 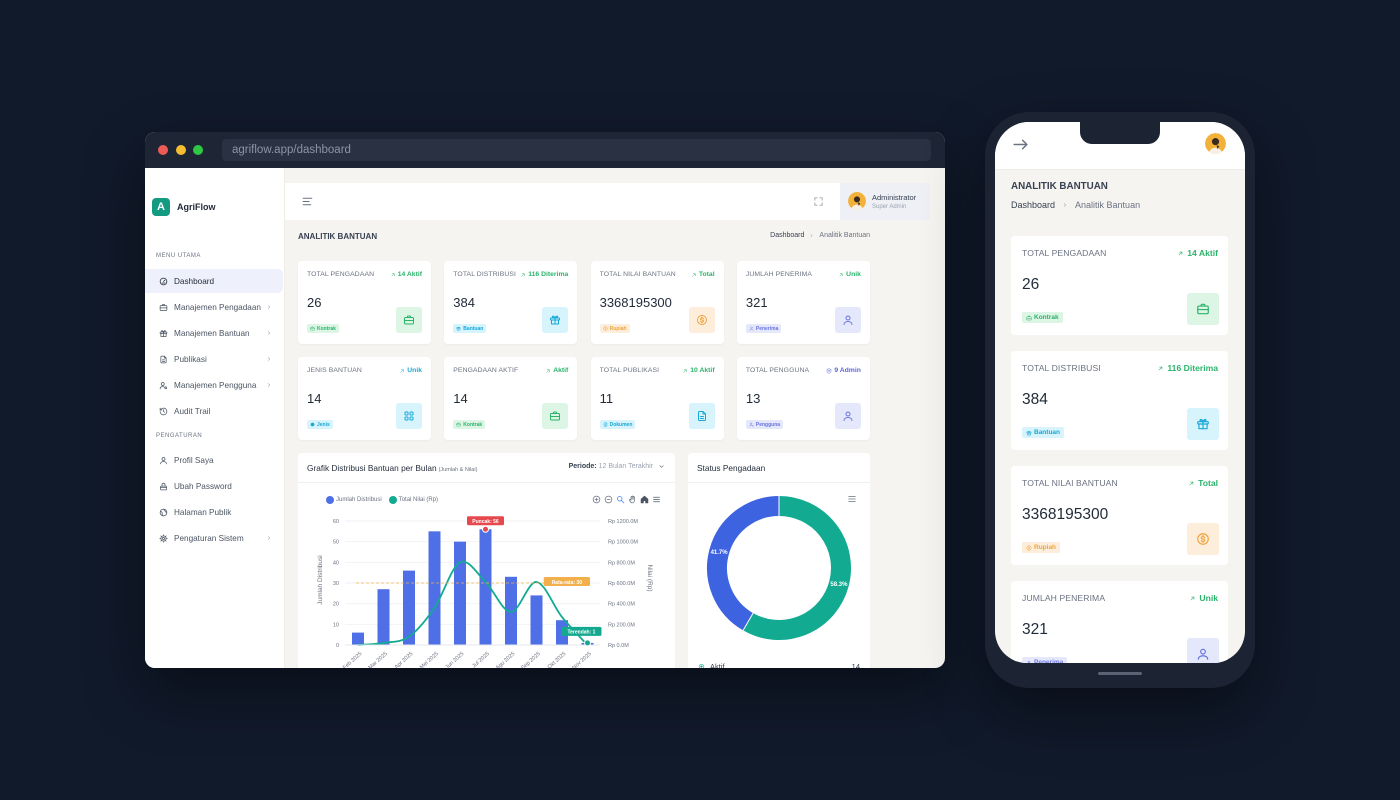 What do you see at coordinates (544, 274) in the screenshot?
I see `stat-trend: 116 Diterima` at bounding box center [544, 274].